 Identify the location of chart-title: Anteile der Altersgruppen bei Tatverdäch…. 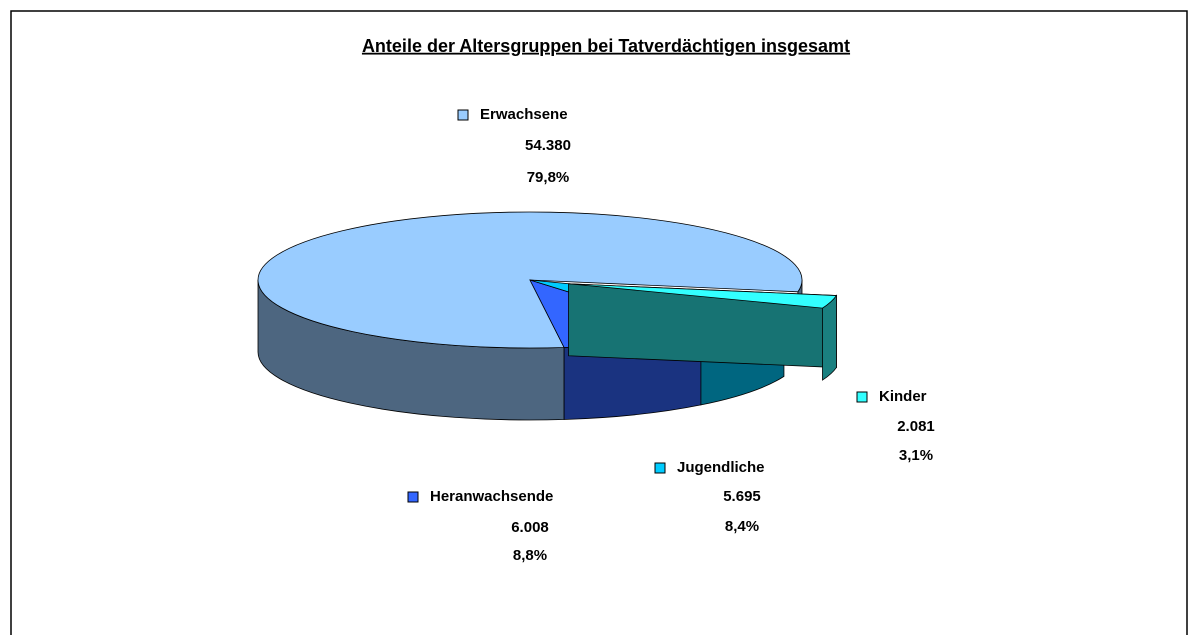
(606, 46).